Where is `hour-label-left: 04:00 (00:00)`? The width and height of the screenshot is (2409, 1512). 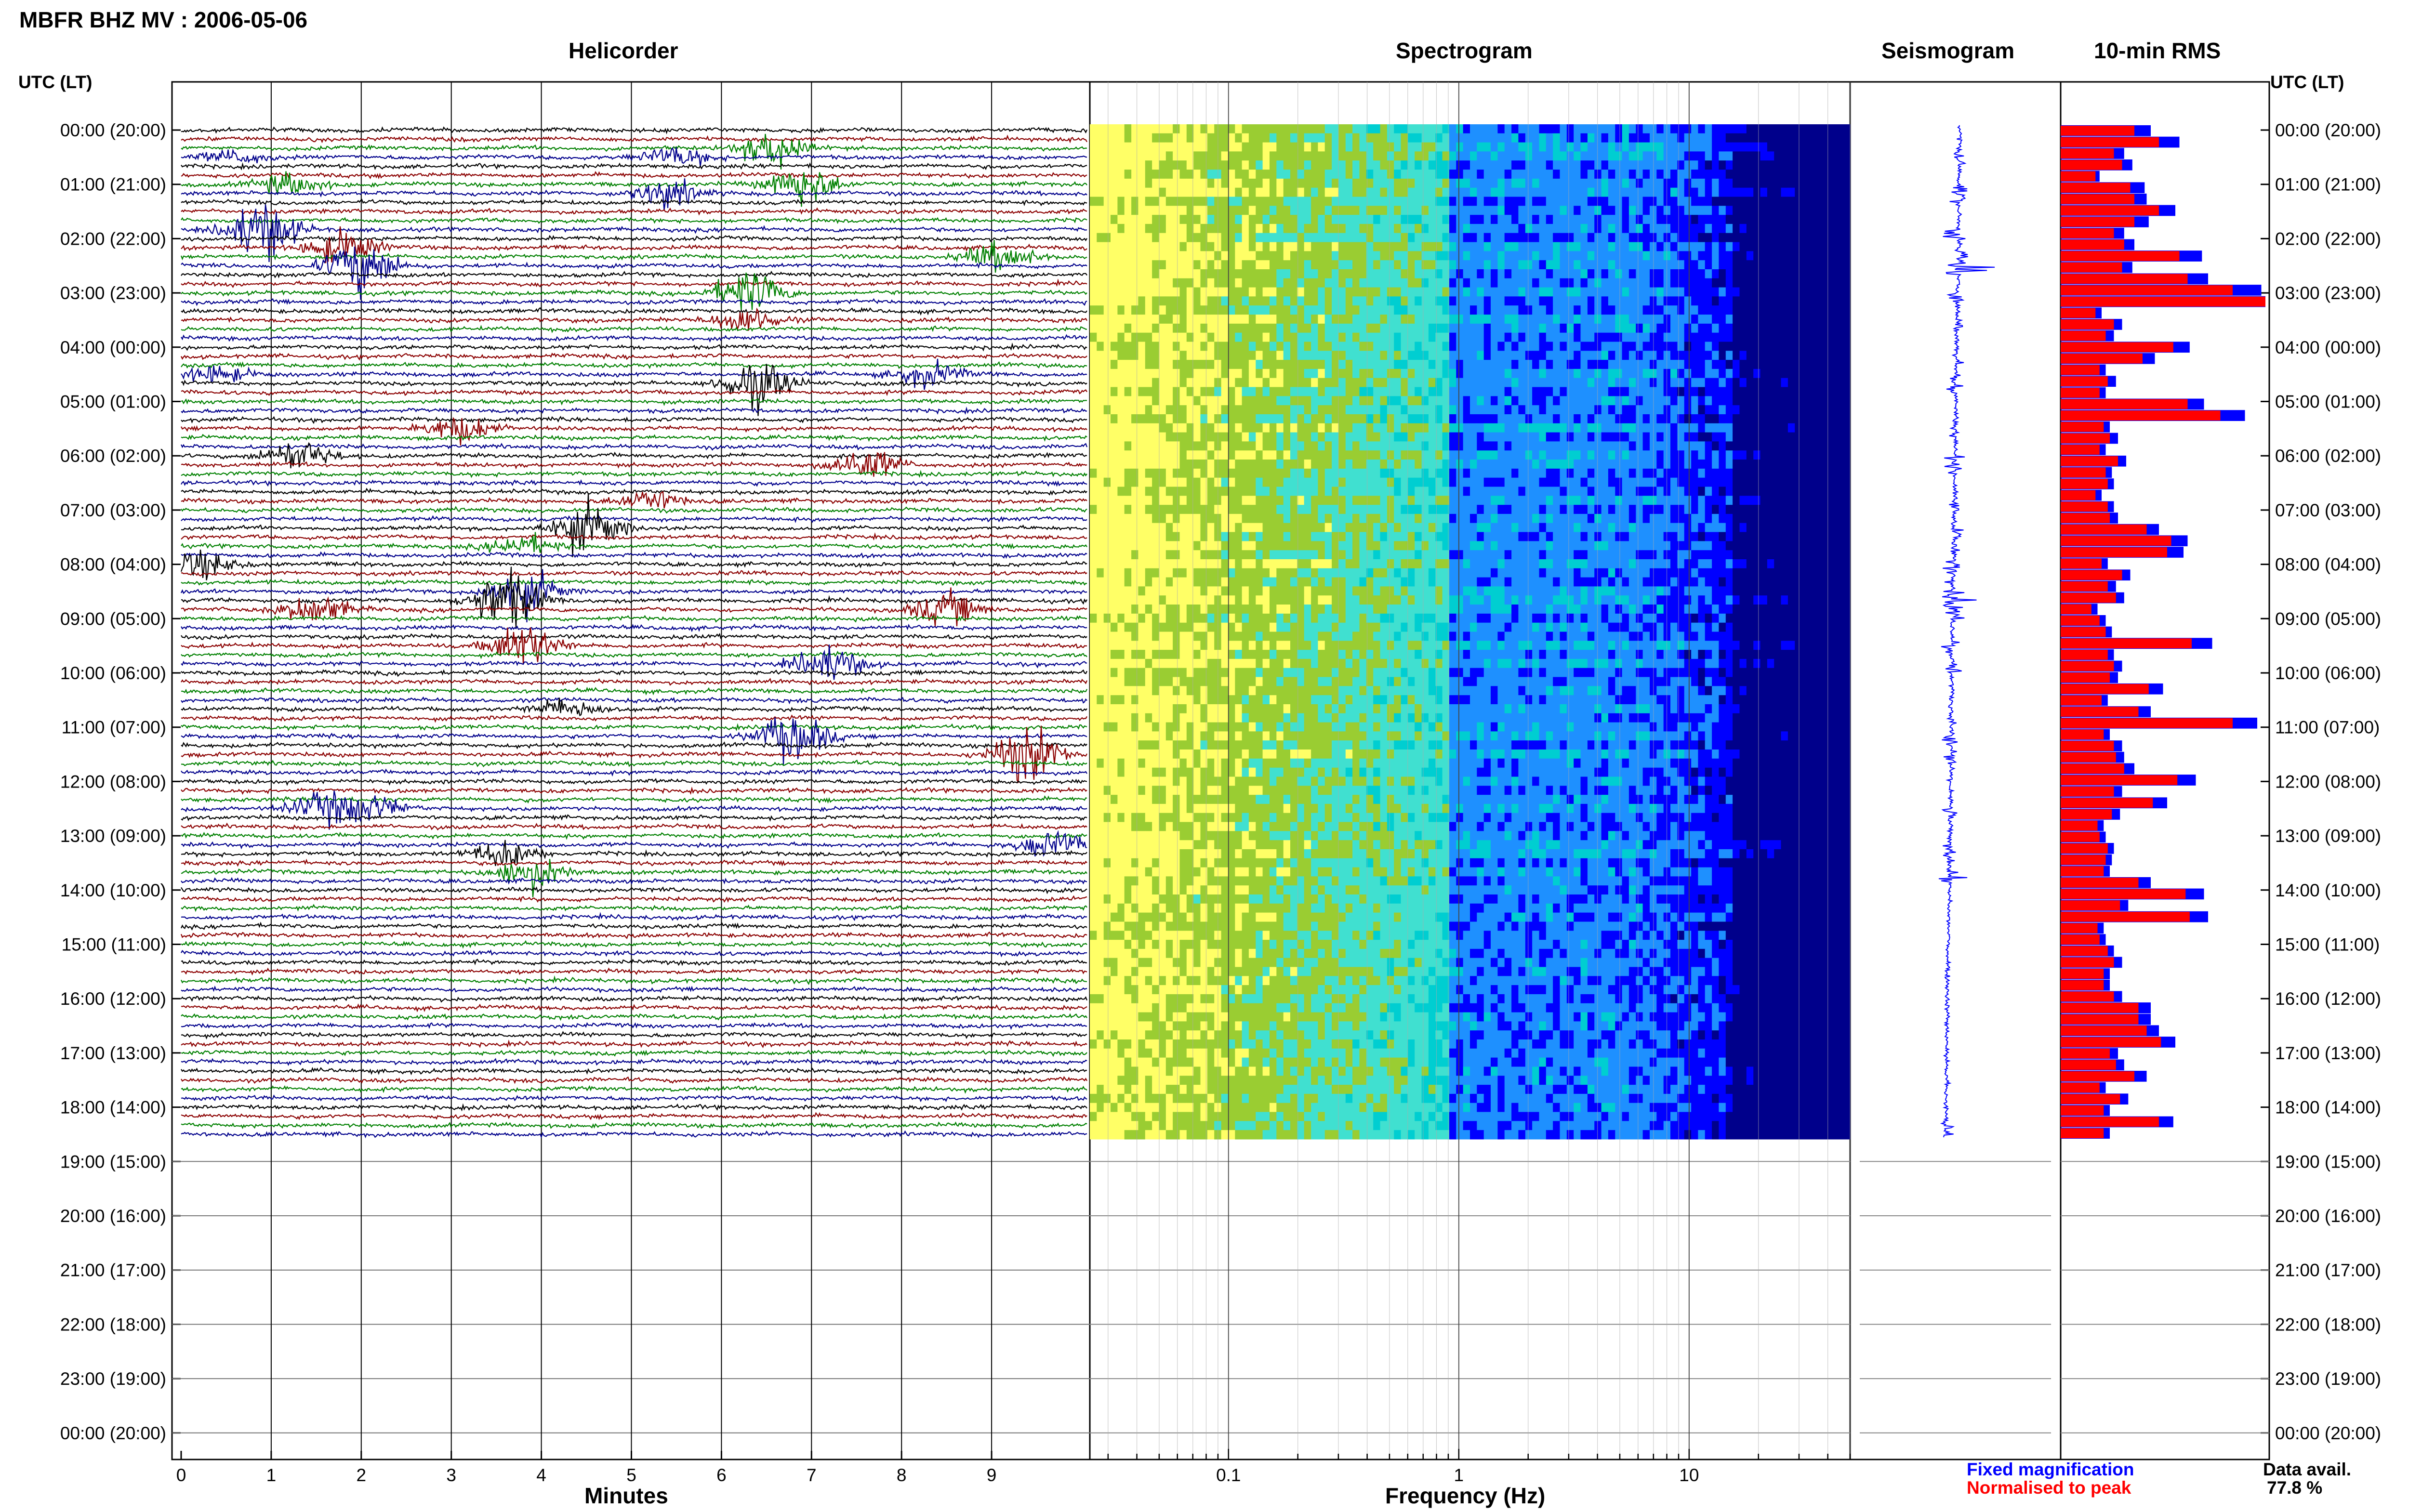
hour-label-left: 04:00 (00:00) is located at coordinates (113, 347).